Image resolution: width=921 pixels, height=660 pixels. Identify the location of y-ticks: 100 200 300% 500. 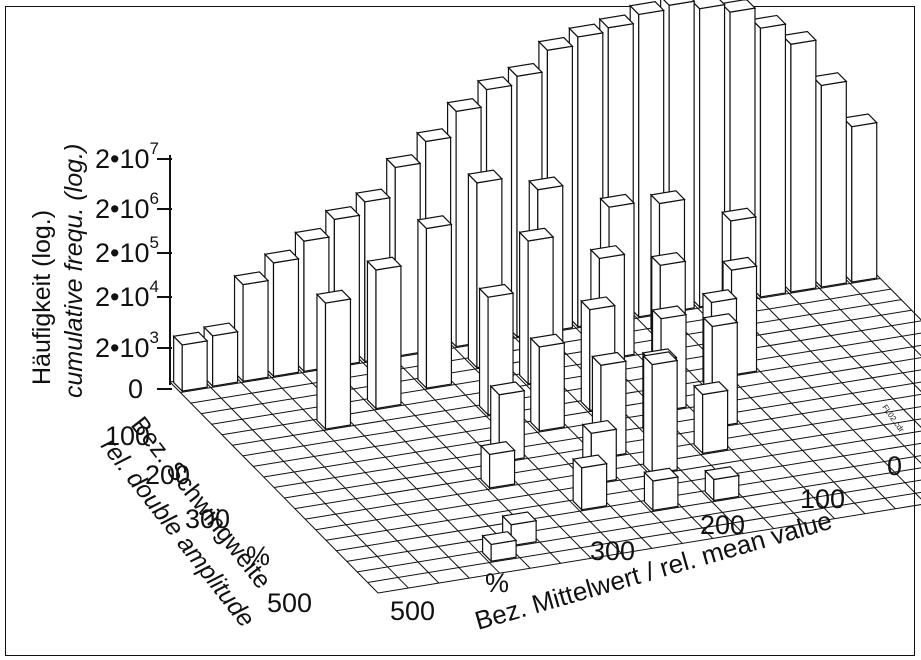
(208, 519).